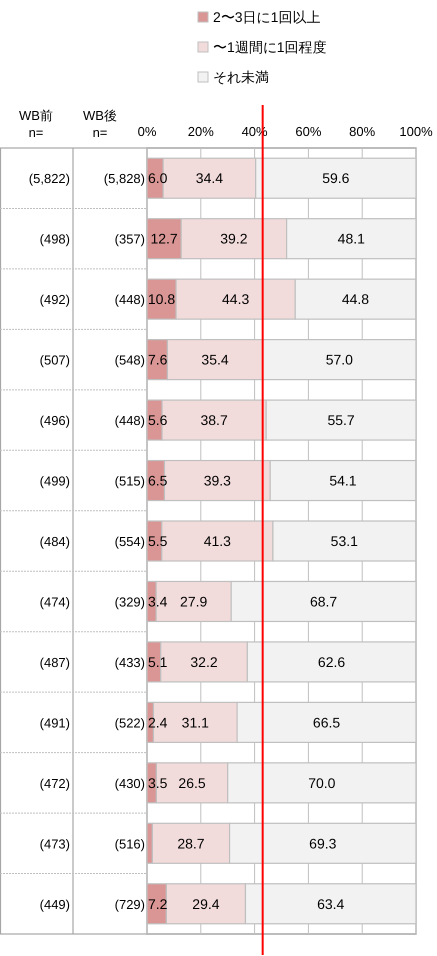  I want to click on data-label: 54.1, so click(343, 480).